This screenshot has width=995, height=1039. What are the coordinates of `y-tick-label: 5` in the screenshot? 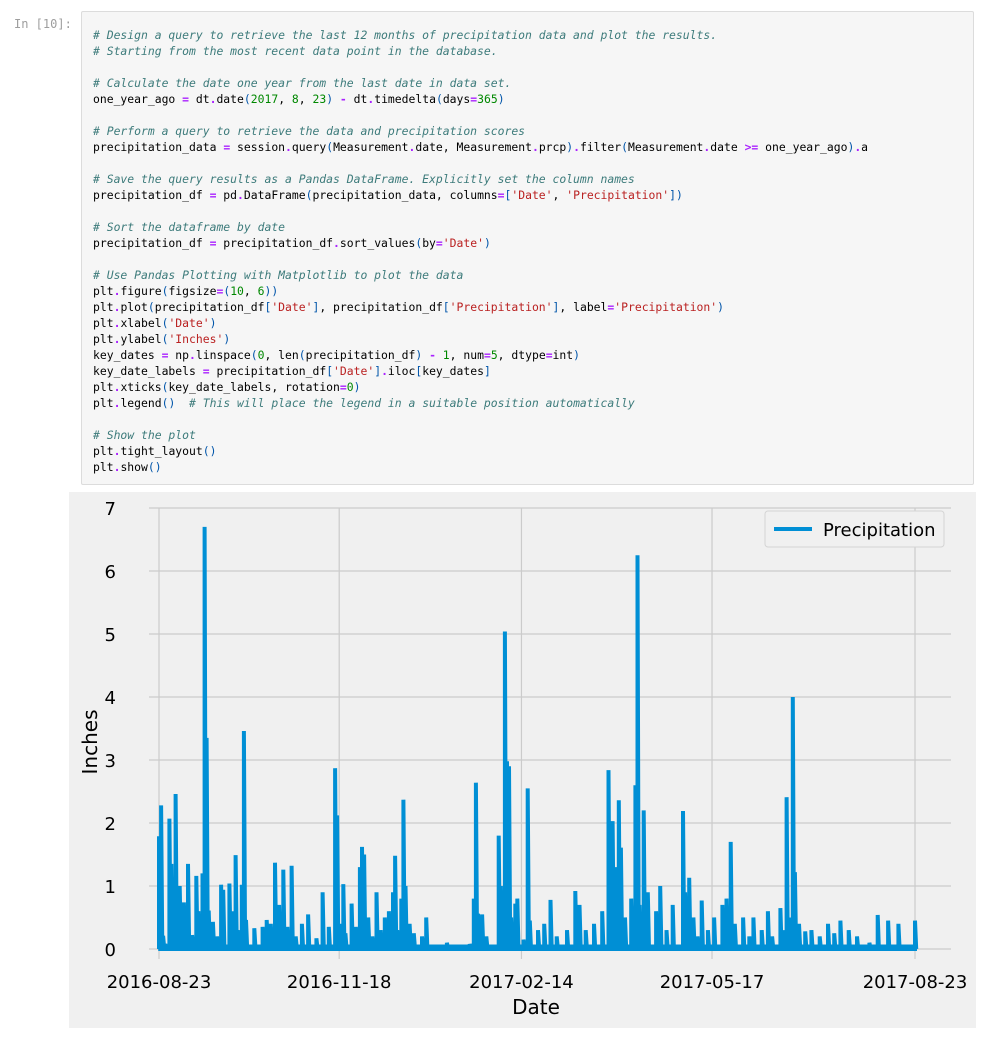 It's located at (110, 635).